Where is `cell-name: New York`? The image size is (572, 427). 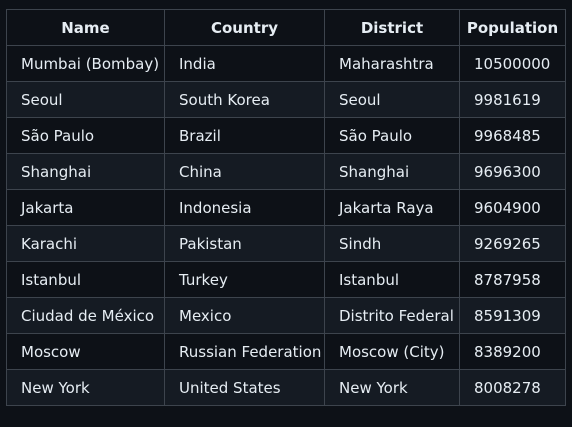
cell-name: New York is located at coordinates (85, 387).